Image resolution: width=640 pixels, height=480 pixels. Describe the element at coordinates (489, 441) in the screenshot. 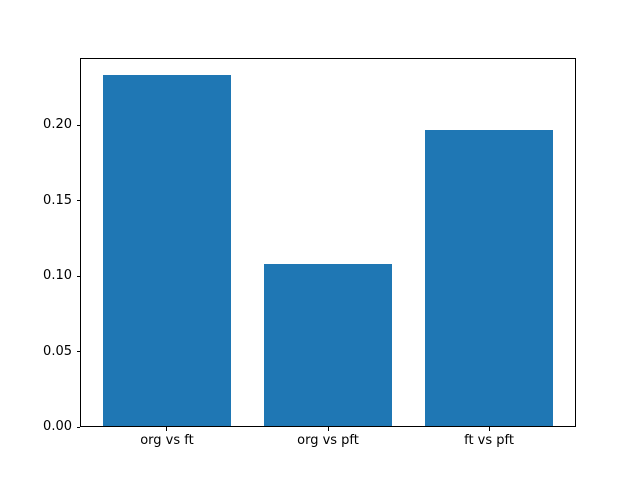

I see `x-tick-label-ft-vs-pft: ft vs pft` at that location.